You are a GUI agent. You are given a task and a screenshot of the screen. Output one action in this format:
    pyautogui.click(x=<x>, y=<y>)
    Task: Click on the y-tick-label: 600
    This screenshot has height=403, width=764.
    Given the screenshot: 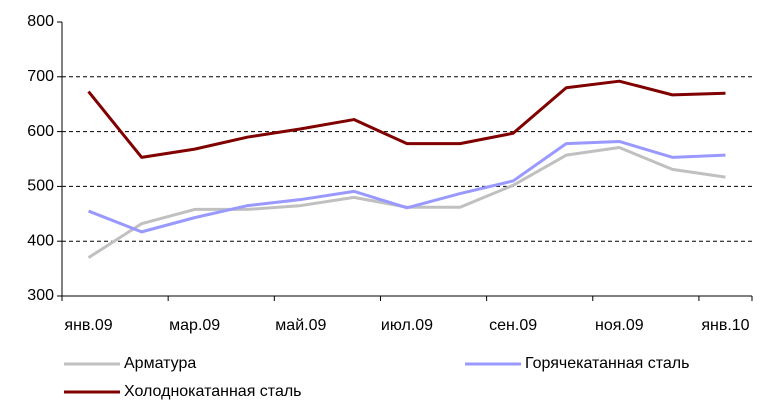 What is the action you would take?
    pyautogui.click(x=40, y=131)
    